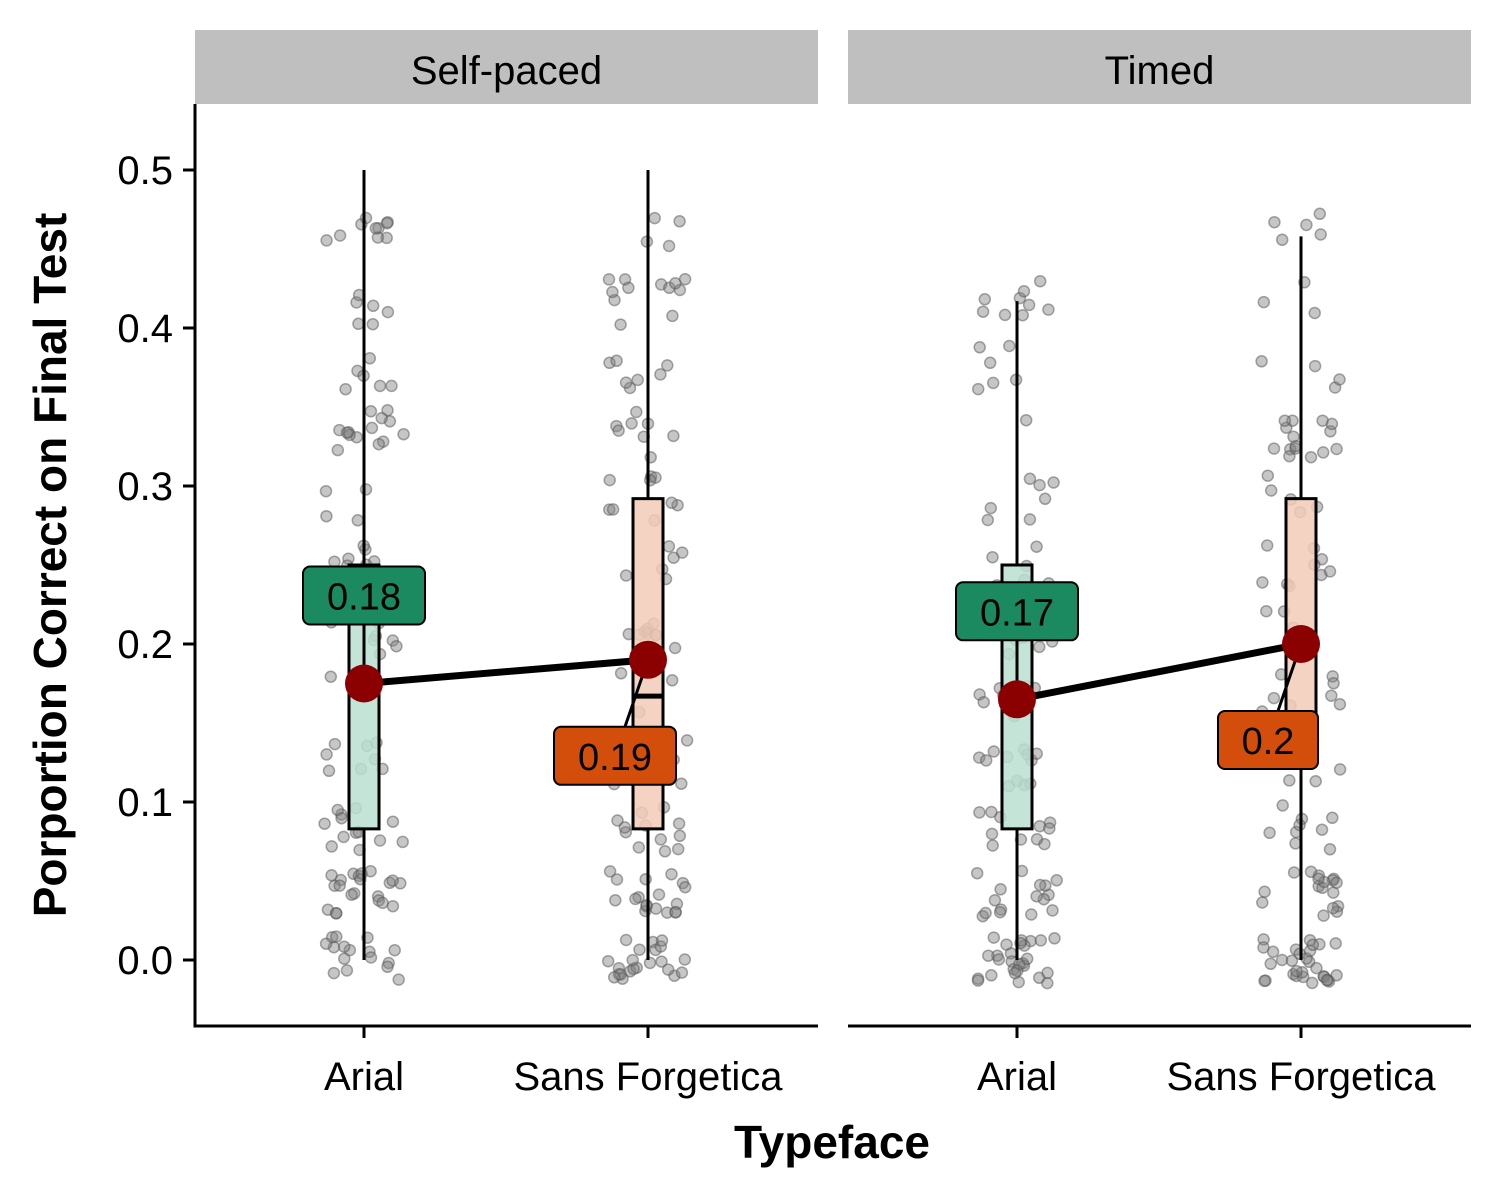  Describe the element at coordinates (145, 487) in the screenshot. I see `y-tick-label: 0.3` at that location.